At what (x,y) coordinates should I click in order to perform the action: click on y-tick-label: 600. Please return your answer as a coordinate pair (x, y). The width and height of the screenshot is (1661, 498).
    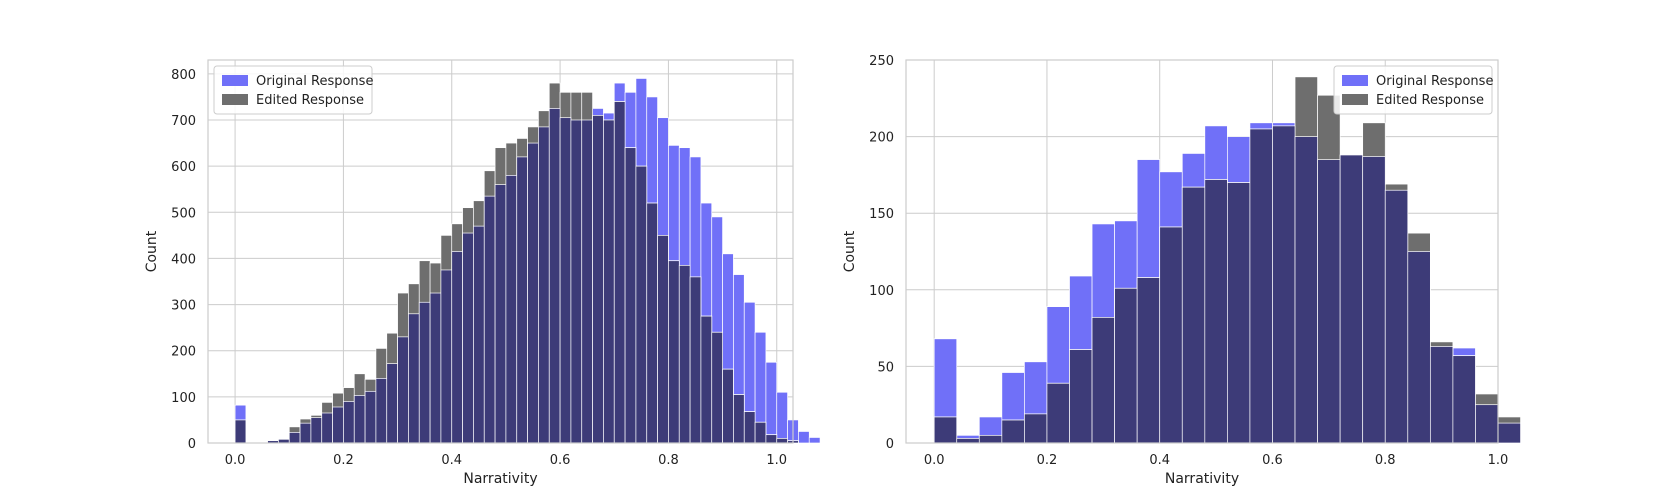
    Looking at the image, I should click on (183, 167).